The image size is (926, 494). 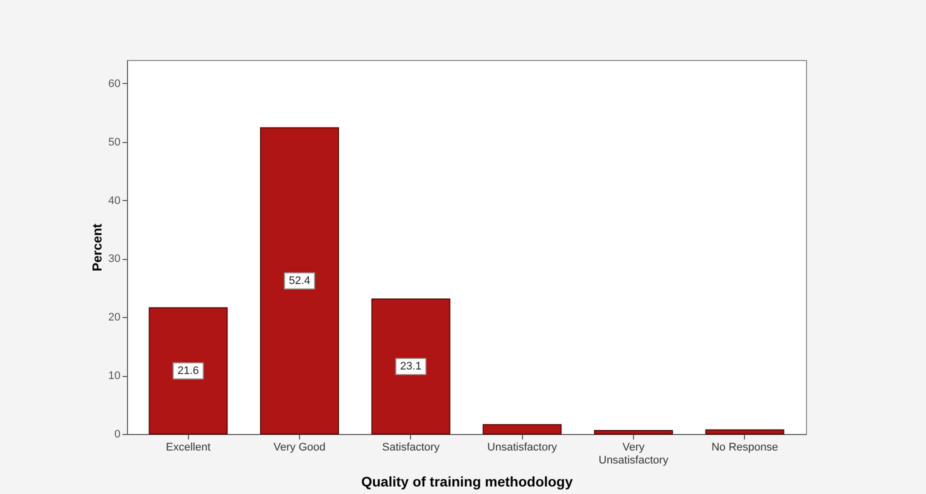 What do you see at coordinates (114, 259) in the screenshot?
I see `y-tick-label: 30` at bounding box center [114, 259].